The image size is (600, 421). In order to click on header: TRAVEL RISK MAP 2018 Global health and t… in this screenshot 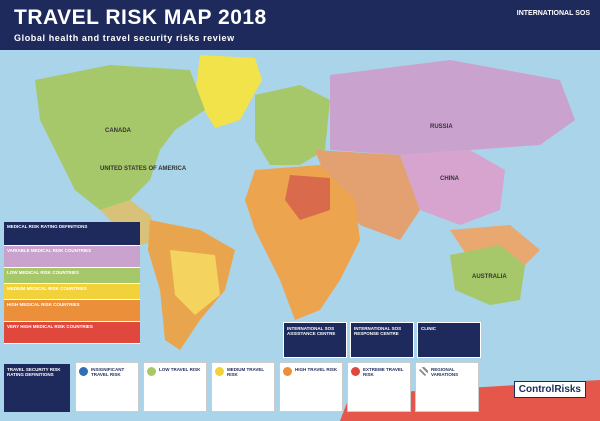, I will do `click(300, 25)`.